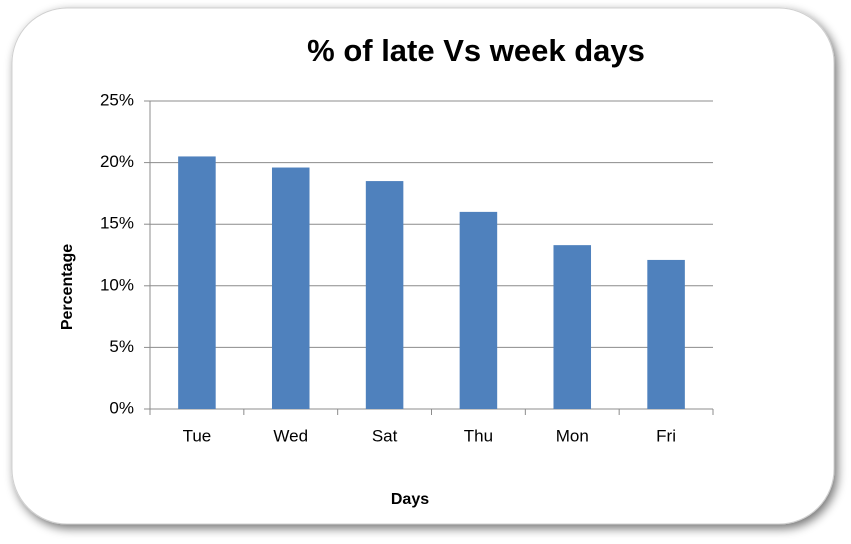  I want to click on y-axis-label: Percentage, so click(67, 287).